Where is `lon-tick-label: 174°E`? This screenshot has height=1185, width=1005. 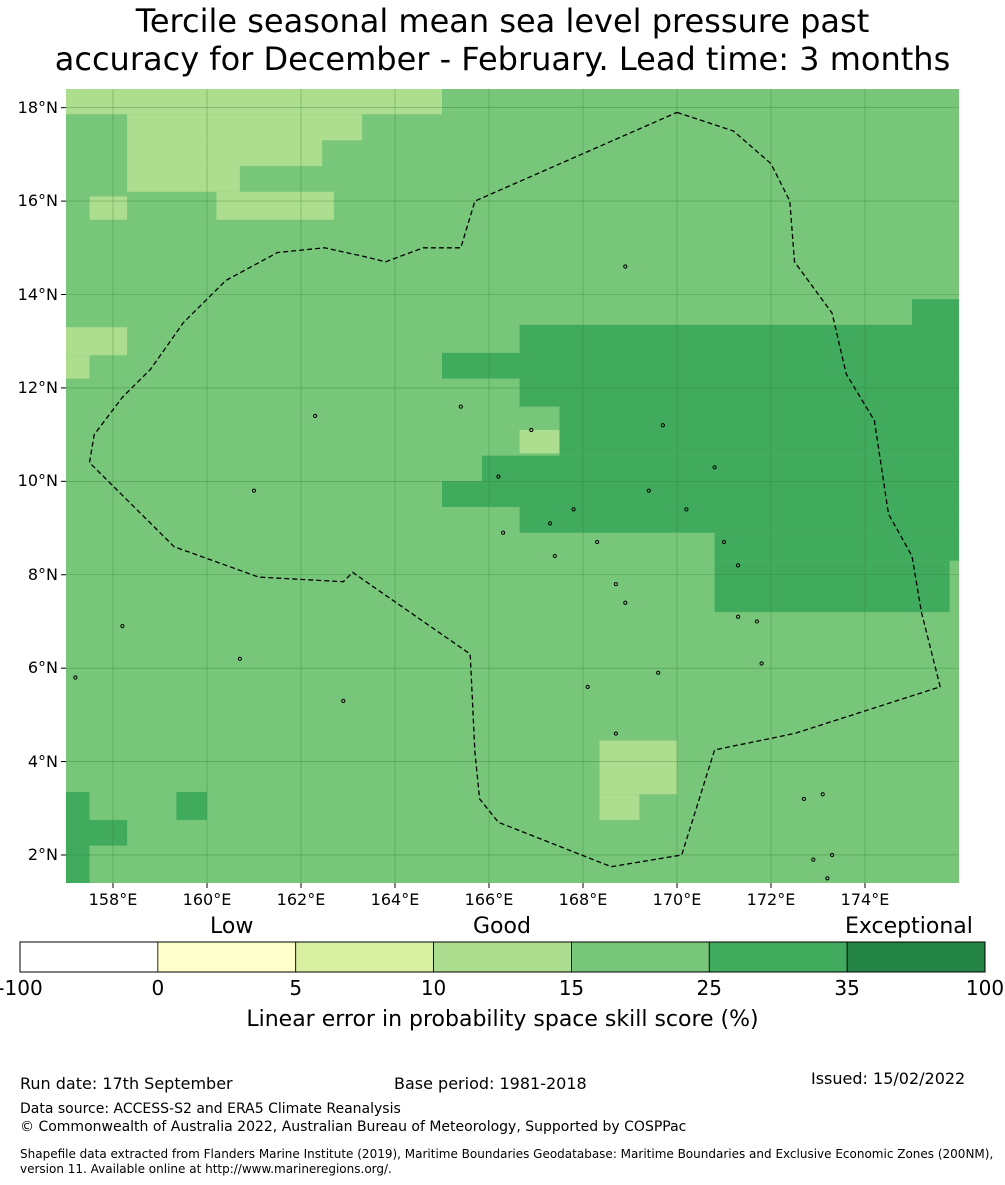 lon-tick-label: 174°E is located at coordinates (865, 899).